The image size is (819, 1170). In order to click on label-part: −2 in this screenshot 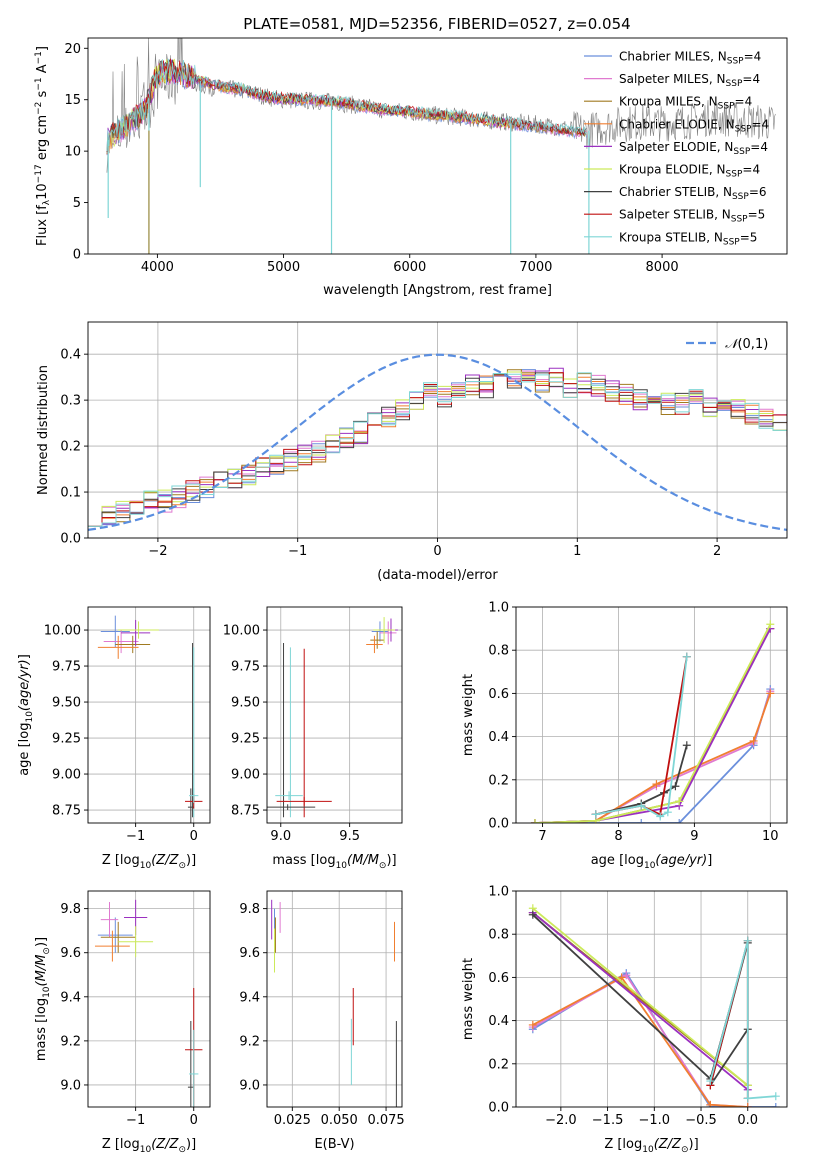, I will do `click(39, 108)`.